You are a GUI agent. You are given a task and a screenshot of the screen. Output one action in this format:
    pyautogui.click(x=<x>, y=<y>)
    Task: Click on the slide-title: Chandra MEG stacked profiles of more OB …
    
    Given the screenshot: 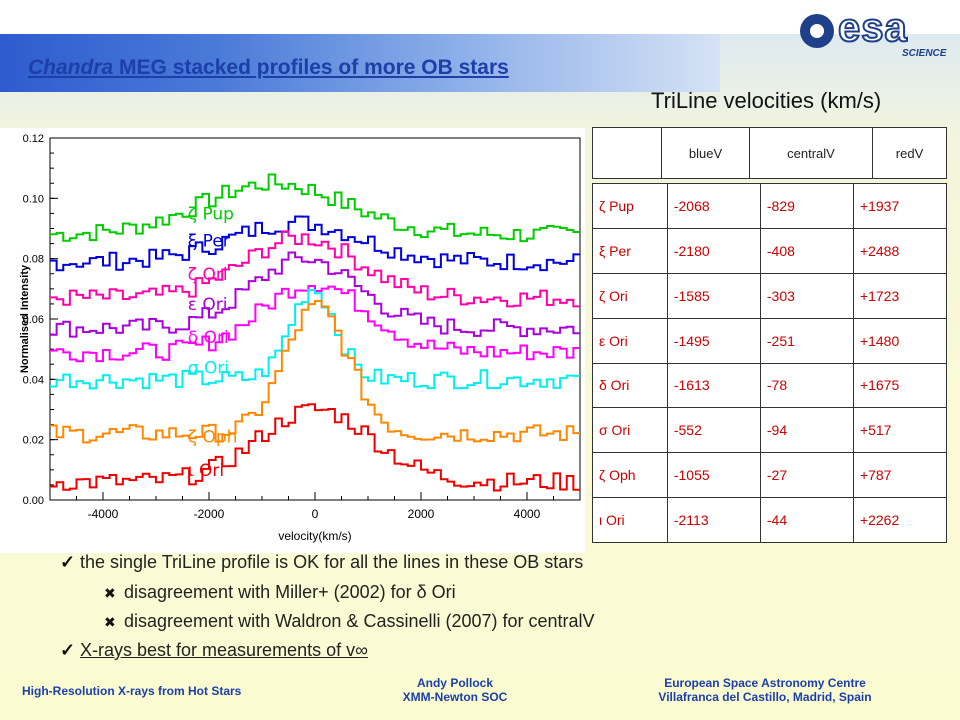 What is the action you would take?
    pyautogui.click(x=268, y=68)
    